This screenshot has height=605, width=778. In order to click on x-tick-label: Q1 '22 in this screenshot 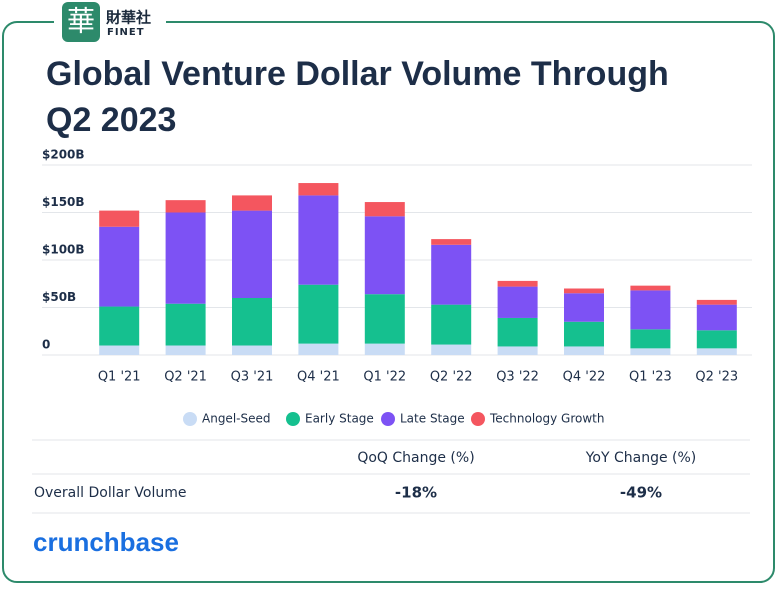, I will do `click(384, 377)`.